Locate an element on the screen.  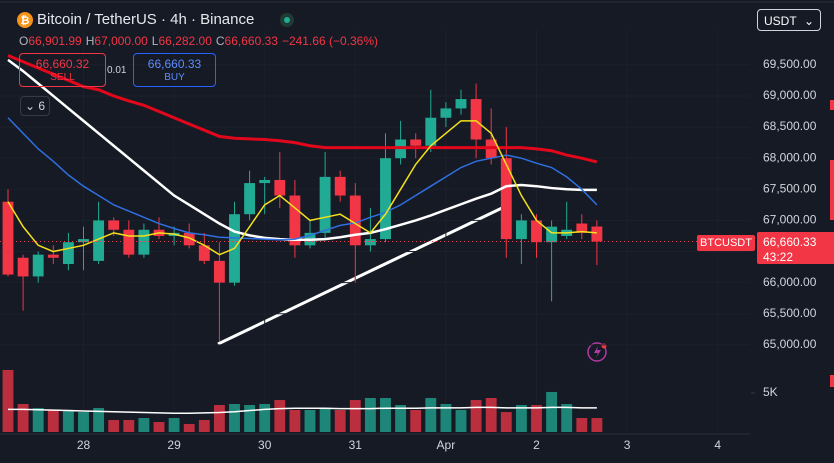
alert-icon is located at coordinates (597, 352).